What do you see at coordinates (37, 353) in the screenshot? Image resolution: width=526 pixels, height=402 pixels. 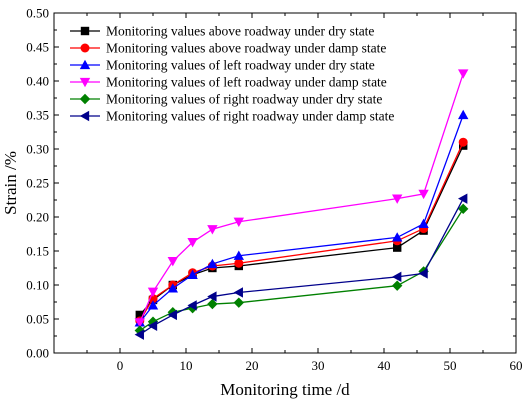 I see `y-tick-label: 0.00` at bounding box center [37, 353].